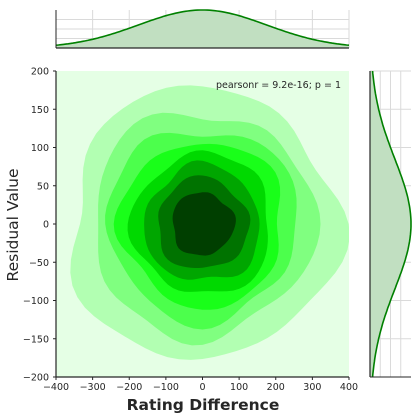  Describe the element at coordinates (239, 387) in the screenshot. I see `x-tick-label: 100` at that location.